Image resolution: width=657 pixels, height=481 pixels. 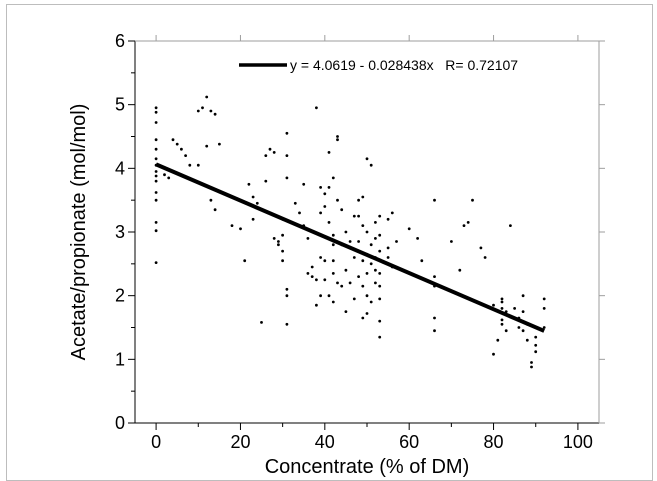 What do you see at coordinates (367, 467) in the screenshot?
I see `x-axis-label: Concentrate (% of DM)` at bounding box center [367, 467].